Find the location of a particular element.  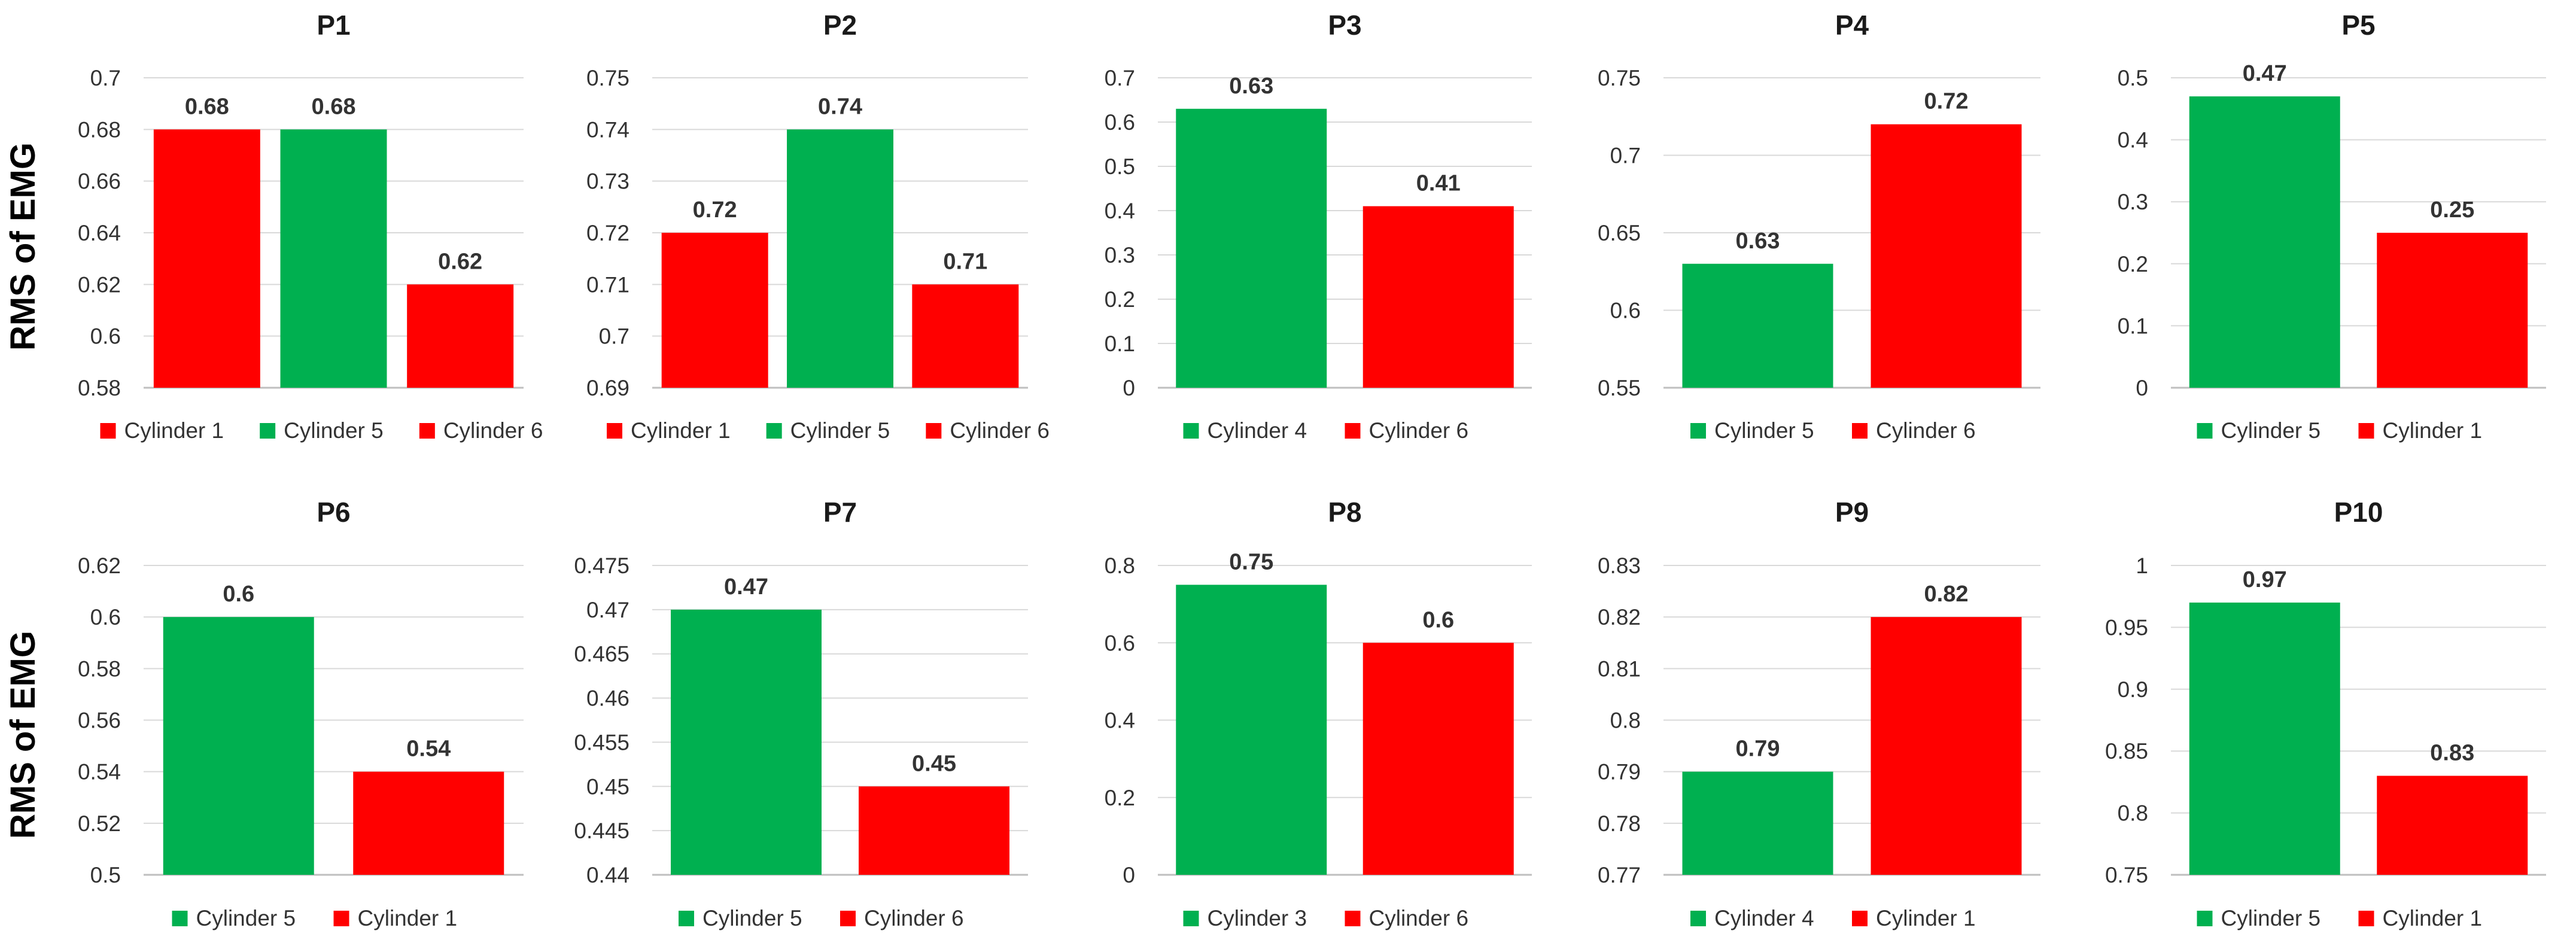

y-tick-label: 0.52 is located at coordinates (99, 824).